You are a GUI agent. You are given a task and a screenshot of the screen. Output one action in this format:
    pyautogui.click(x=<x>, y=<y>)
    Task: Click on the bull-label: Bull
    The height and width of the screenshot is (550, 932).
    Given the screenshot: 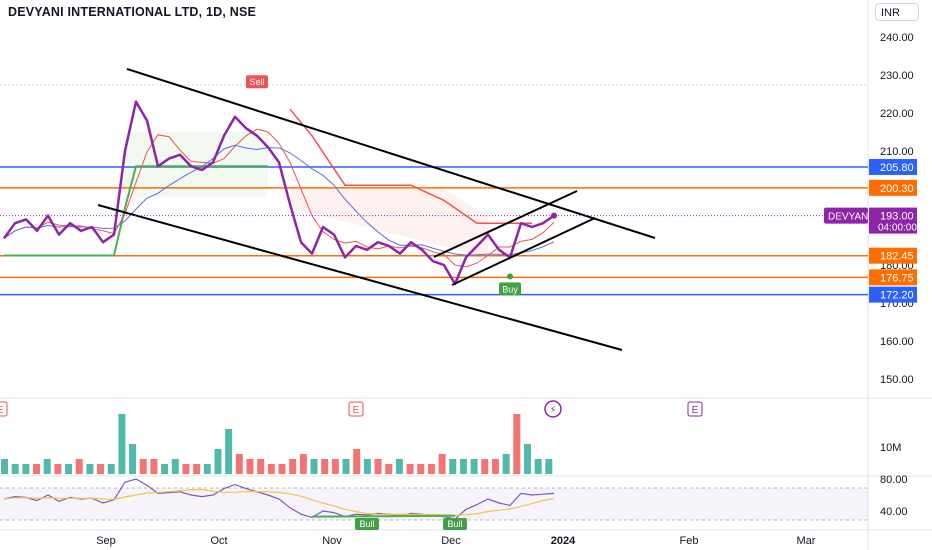 What is the action you would take?
    pyautogui.click(x=454, y=524)
    